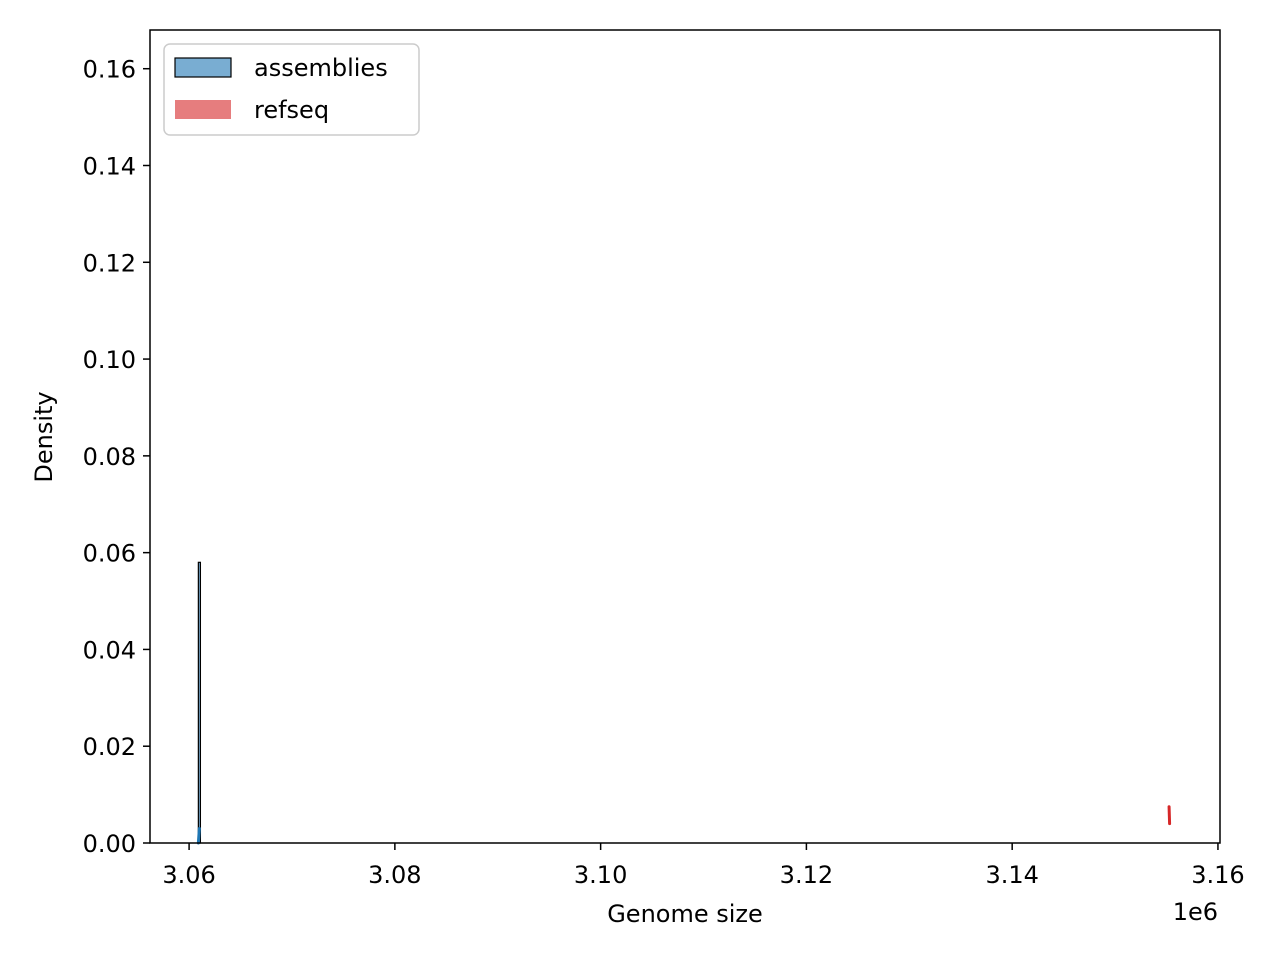  Describe the element at coordinates (109, 263) in the screenshot. I see `y-tick-label: 0.12` at that location.